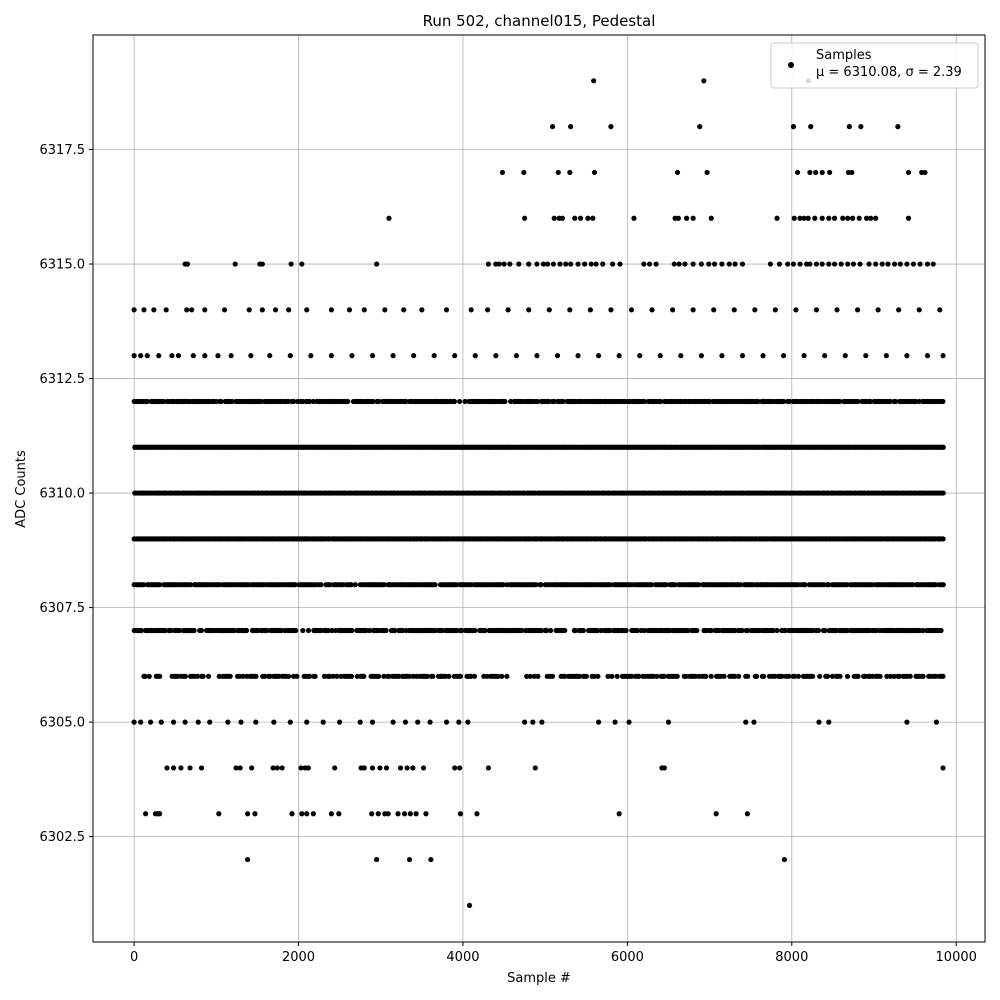 This screenshot has height=1000, width=1000. I want to click on y-tick-label: 6302.5, so click(63, 837).